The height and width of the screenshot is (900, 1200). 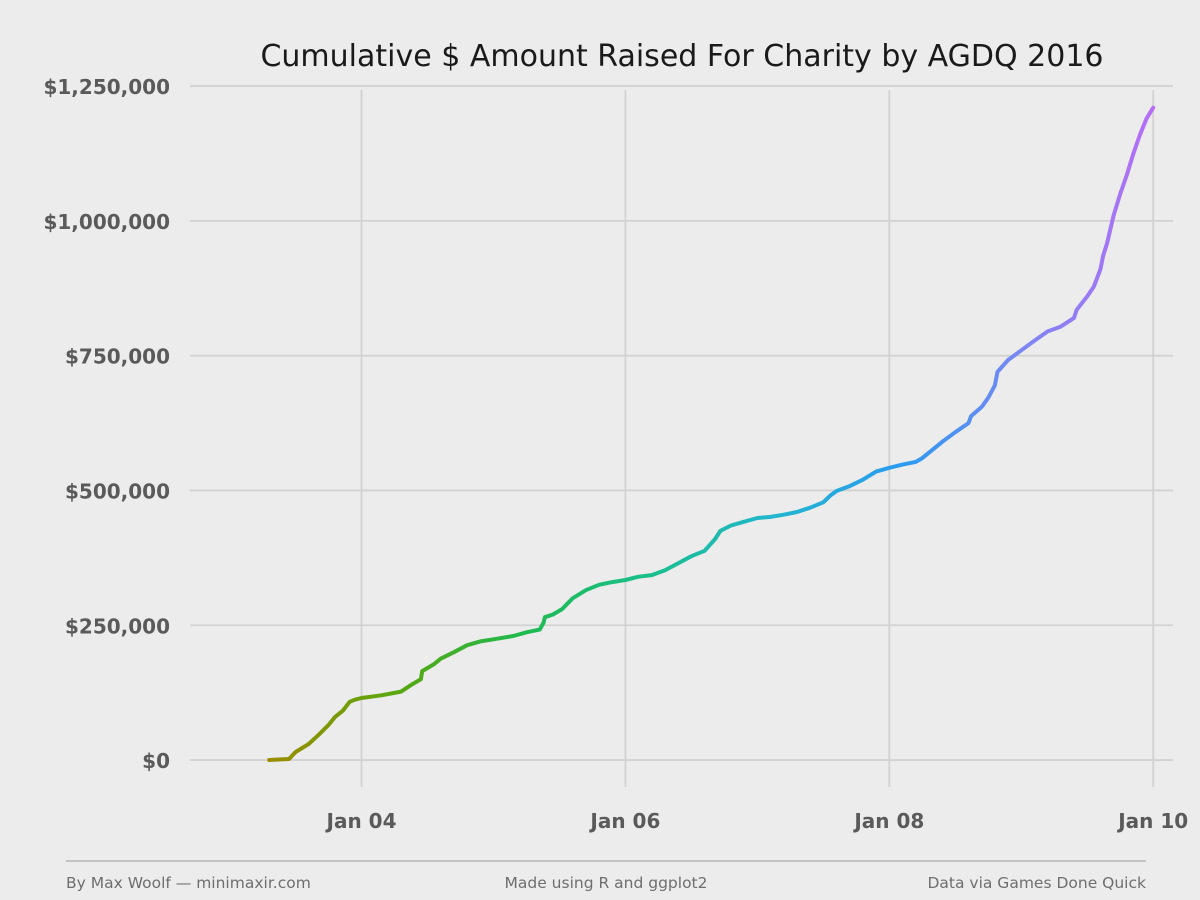 I want to click on x-tick-label: Jan 06, so click(x=624, y=821).